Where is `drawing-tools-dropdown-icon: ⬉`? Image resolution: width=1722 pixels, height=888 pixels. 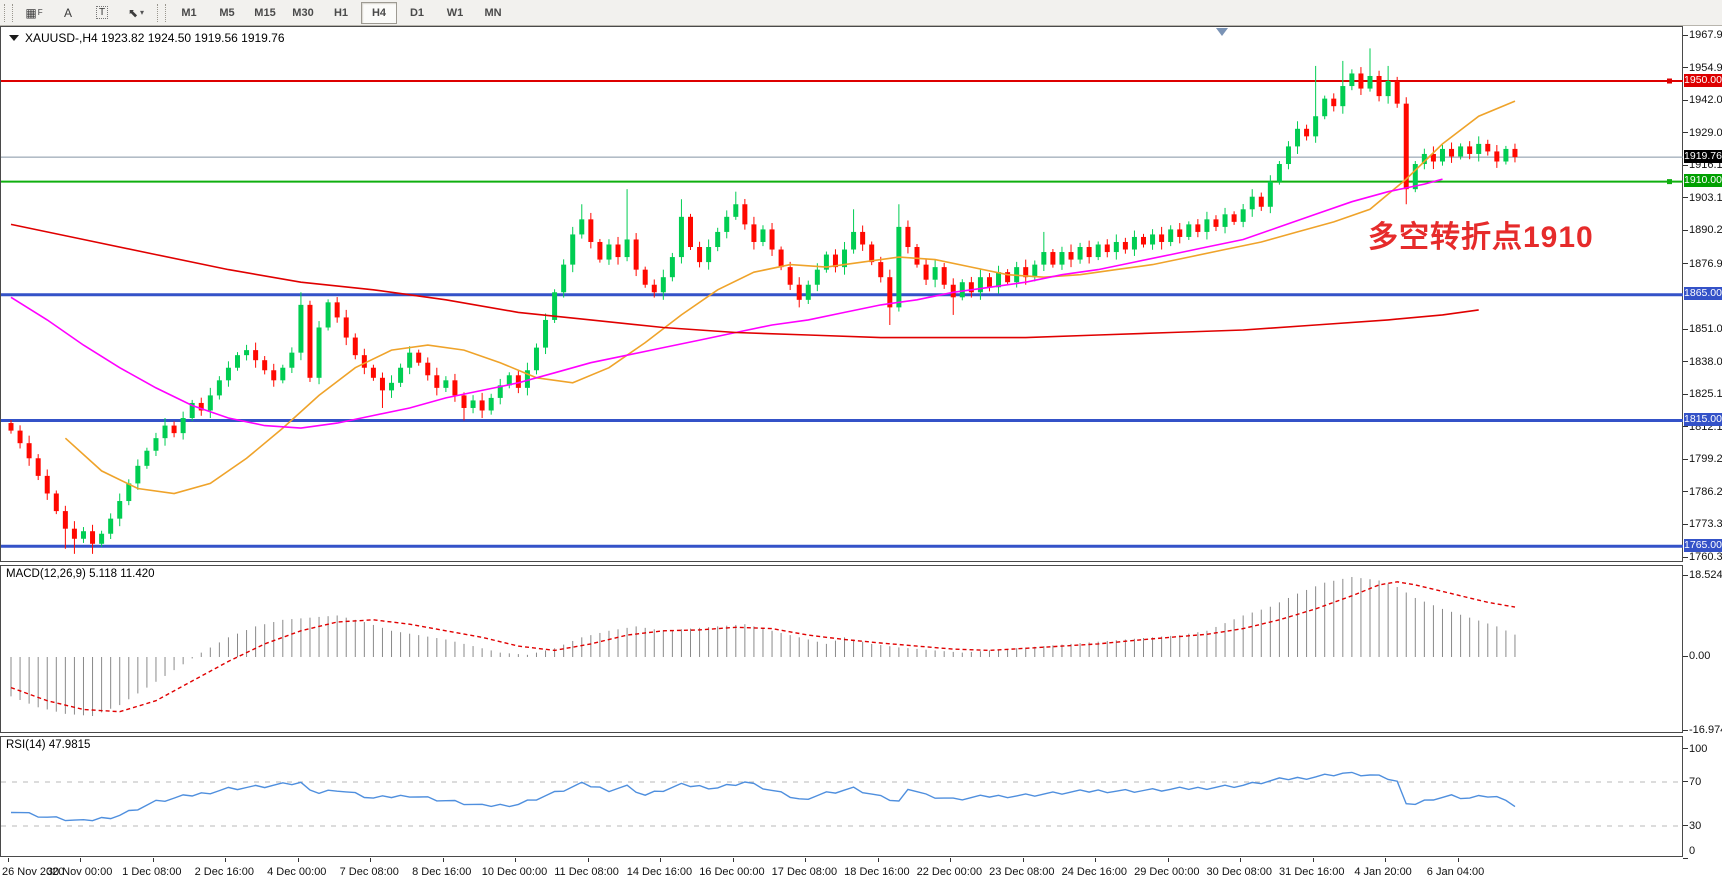 drawing-tools-dropdown-icon: ⬉ is located at coordinates (133, 12).